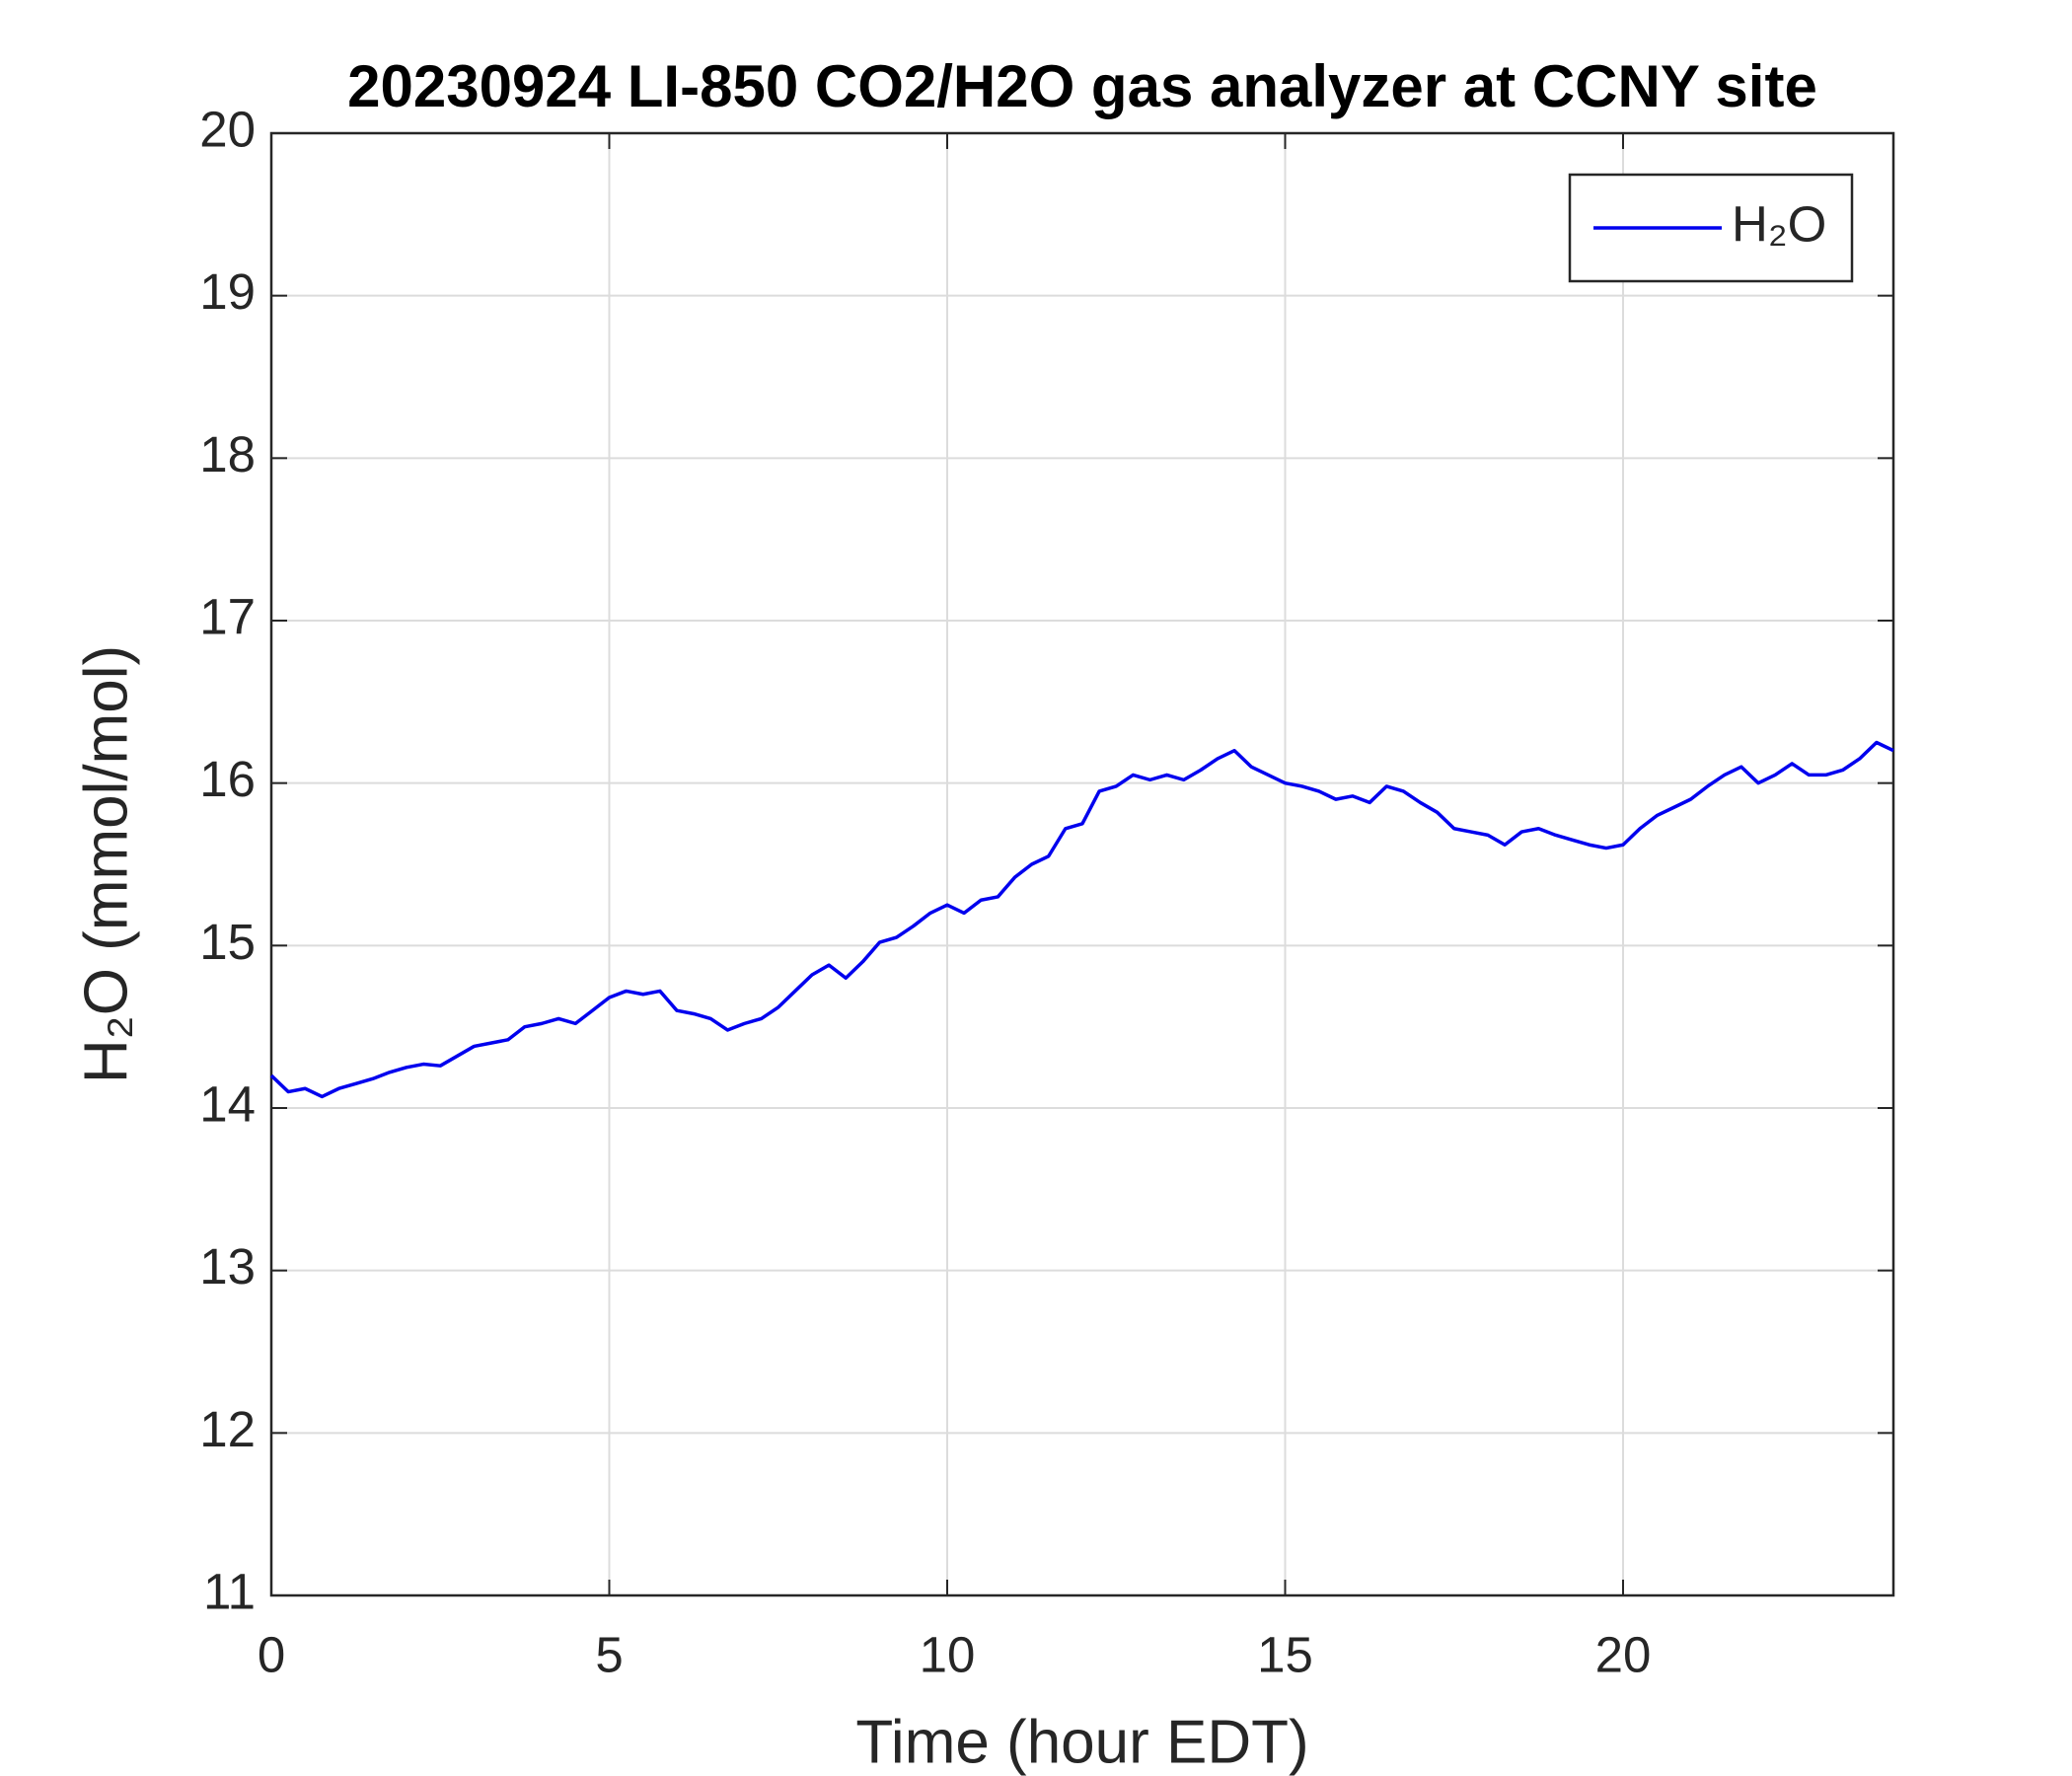  Describe the element at coordinates (106, 864) in the screenshot. I see `y-axis-label: H₂O (mmol/mol)` at that location.